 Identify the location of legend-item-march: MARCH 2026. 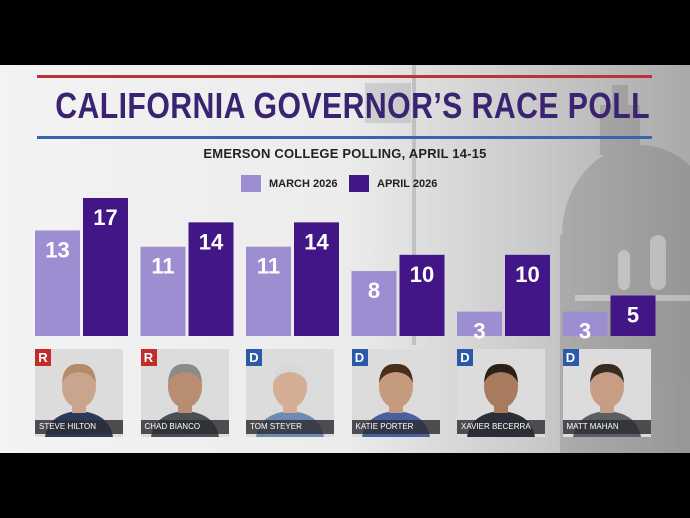
(289, 183).